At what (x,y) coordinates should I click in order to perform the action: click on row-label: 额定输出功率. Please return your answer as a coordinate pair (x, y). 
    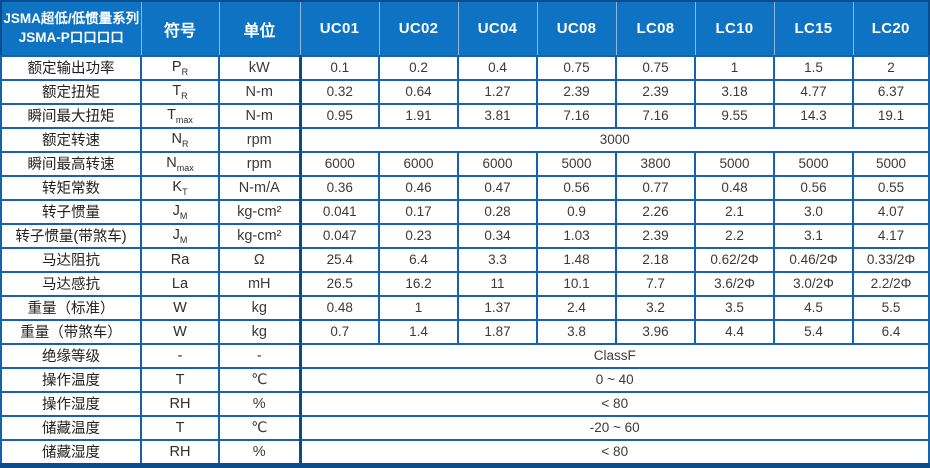
    Looking at the image, I should click on (71, 68).